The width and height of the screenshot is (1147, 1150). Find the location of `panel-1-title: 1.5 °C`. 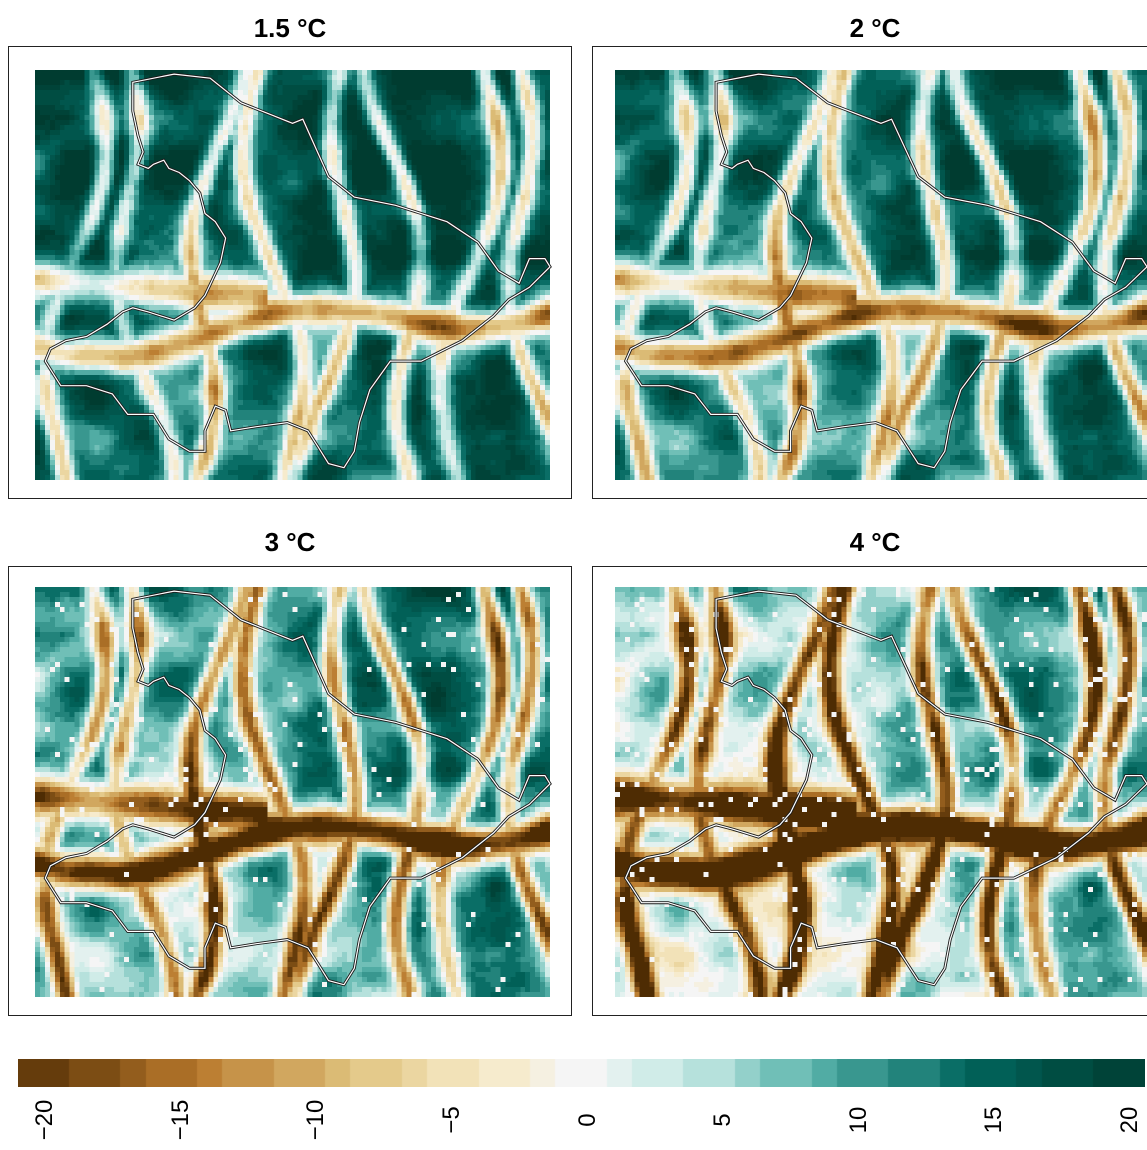

panel-1-title: 1.5 °C is located at coordinates (290, 28).